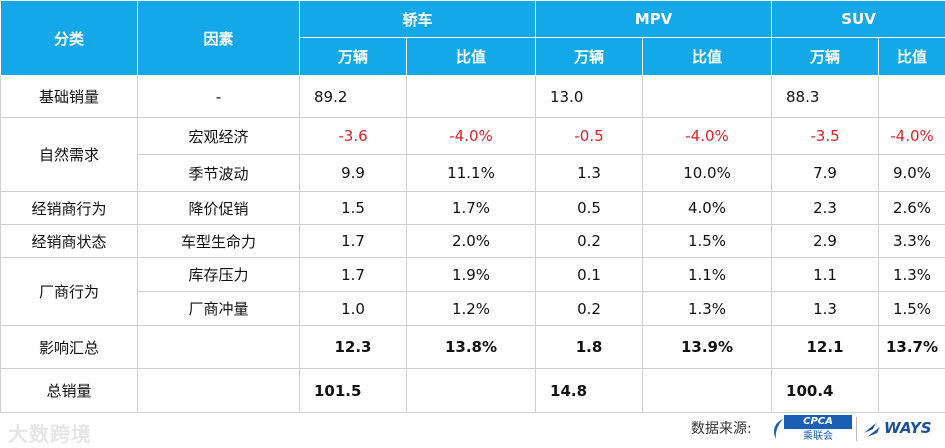  What do you see at coordinates (908, 428) in the screenshot?
I see `ways-logo-text: WAYS` at bounding box center [908, 428].